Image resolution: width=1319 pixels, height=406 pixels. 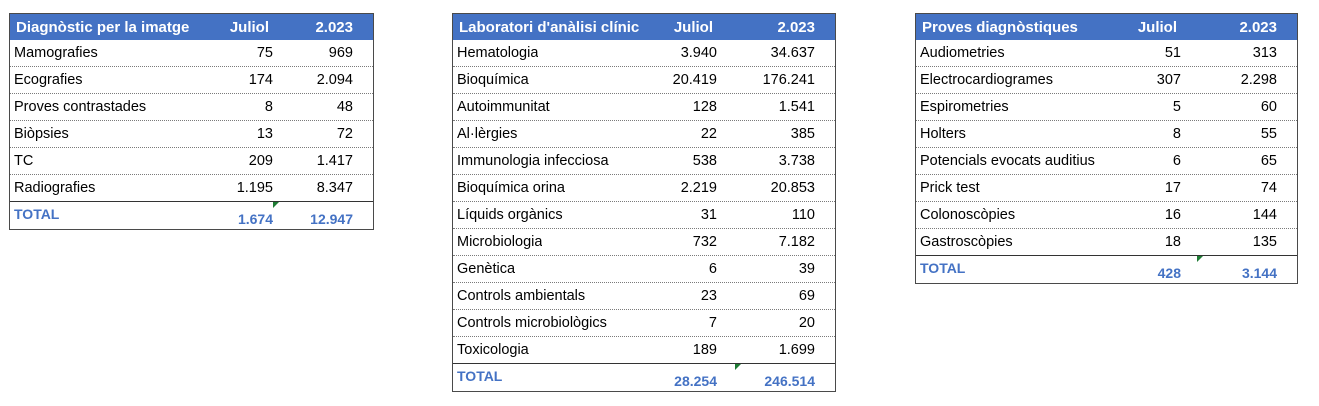 I want to click on row-year-value: 135, so click(x=1264, y=242).